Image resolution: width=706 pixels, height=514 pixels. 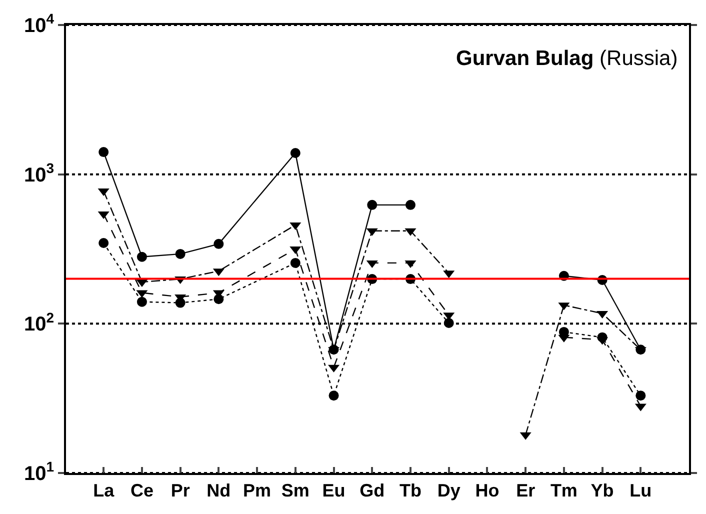 I want to click on x-tick-label: Pr, so click(x=180, y=490).